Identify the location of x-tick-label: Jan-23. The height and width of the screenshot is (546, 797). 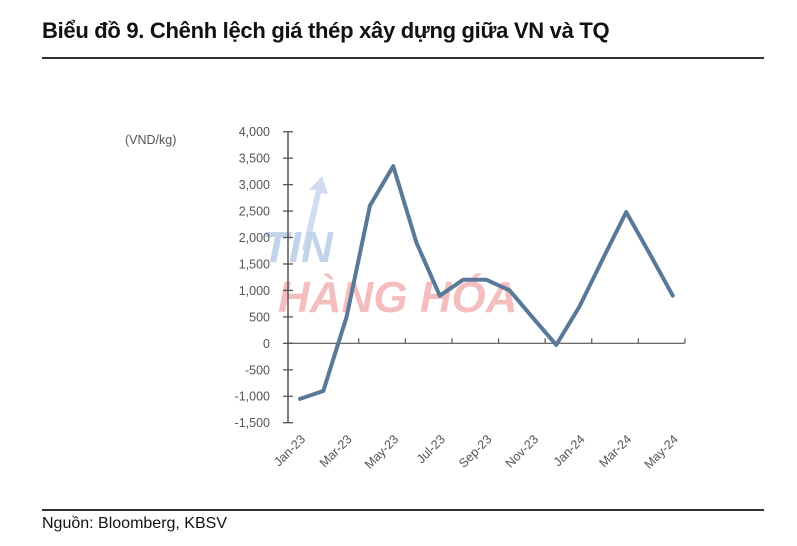
(289, 450).